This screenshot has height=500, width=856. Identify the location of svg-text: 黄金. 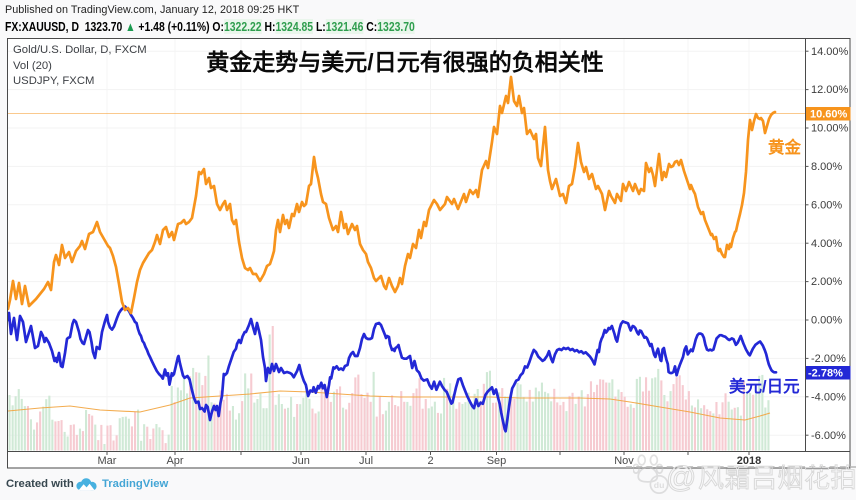
(785, 147).